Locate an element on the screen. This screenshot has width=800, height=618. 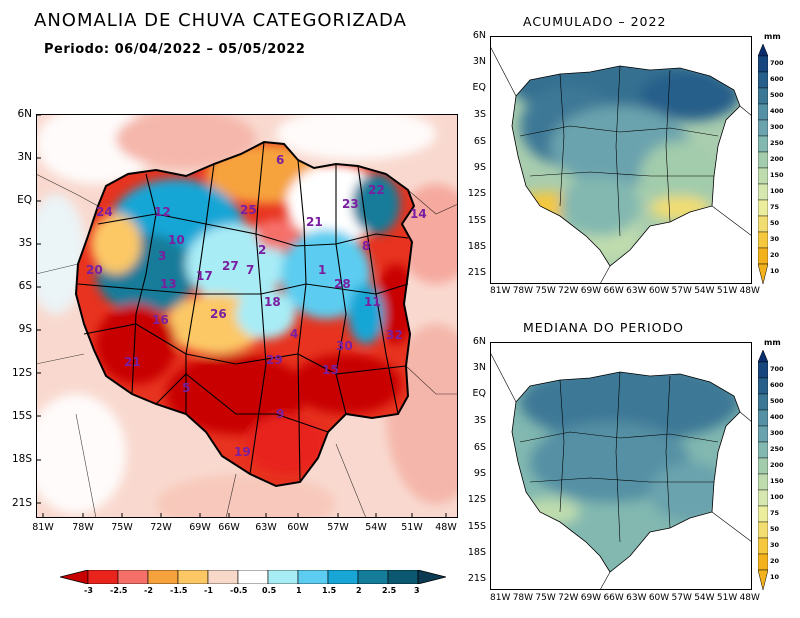
basin-number: 18 is located at coordinates (272, 302).